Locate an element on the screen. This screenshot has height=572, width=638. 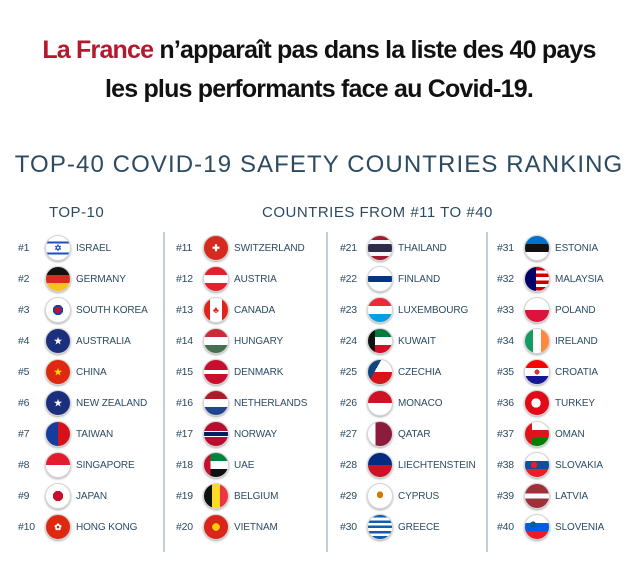
country-row: #34 IRELAND is located at coordinates (547, 341).